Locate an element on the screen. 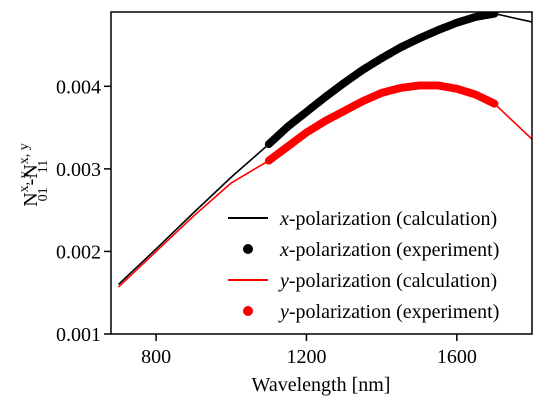 This screenshot has height=404, width=550. x-axis-title: Wavelength [nm] is located at coordinates (321, 385).